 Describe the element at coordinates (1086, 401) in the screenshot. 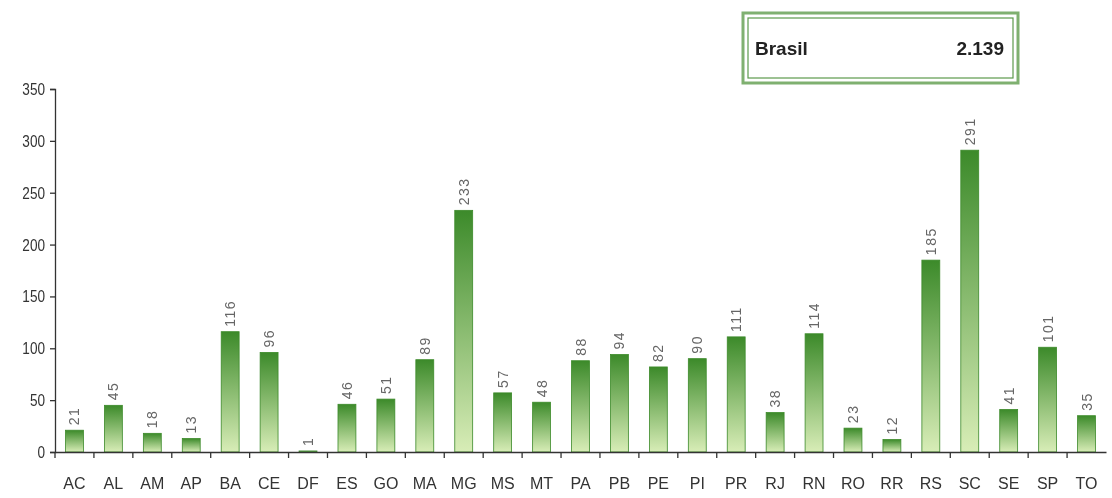

I see `data-label: 35` at that location.